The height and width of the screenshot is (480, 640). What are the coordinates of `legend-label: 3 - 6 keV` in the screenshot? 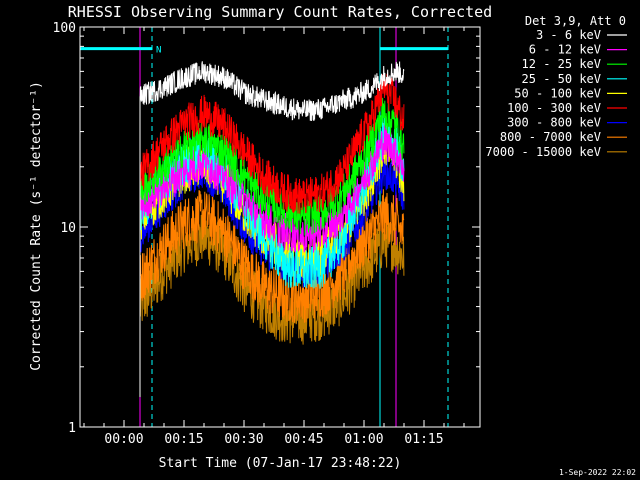 It's located at (568, 35).